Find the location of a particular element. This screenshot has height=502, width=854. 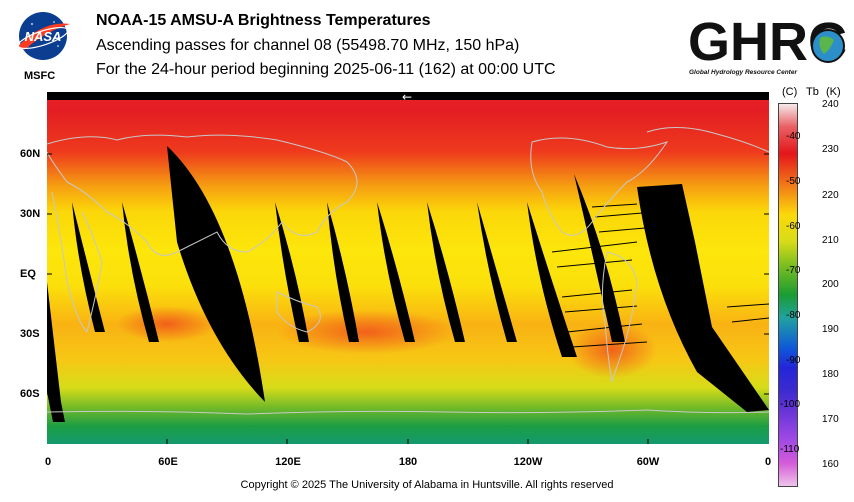

lon-label-0-left: 0 is located at coordinates (48, 462).